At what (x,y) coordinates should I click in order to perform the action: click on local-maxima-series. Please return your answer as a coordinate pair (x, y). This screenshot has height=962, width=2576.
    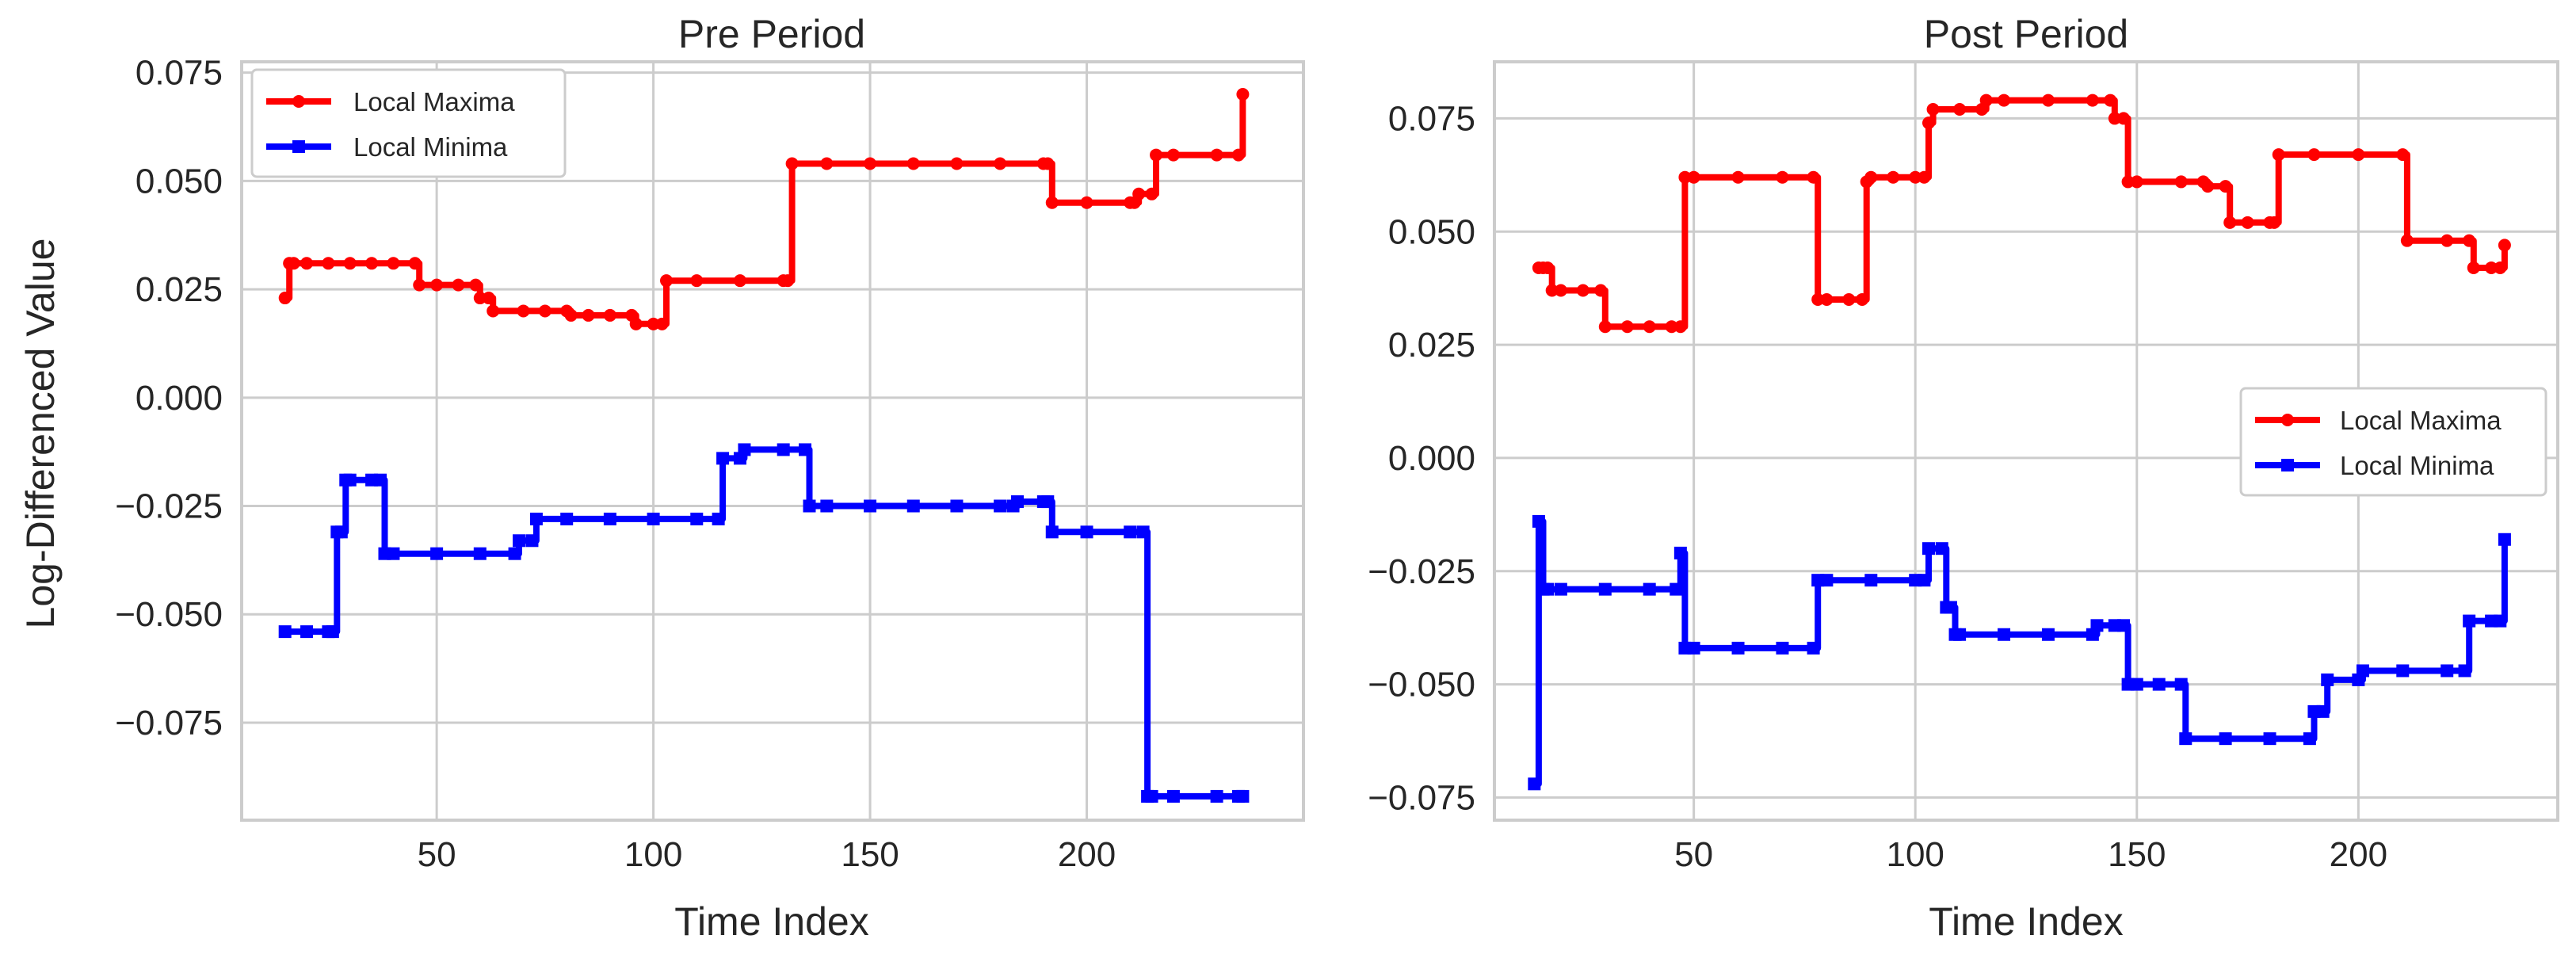
    Looking at the image, I should click on (2021, 214).